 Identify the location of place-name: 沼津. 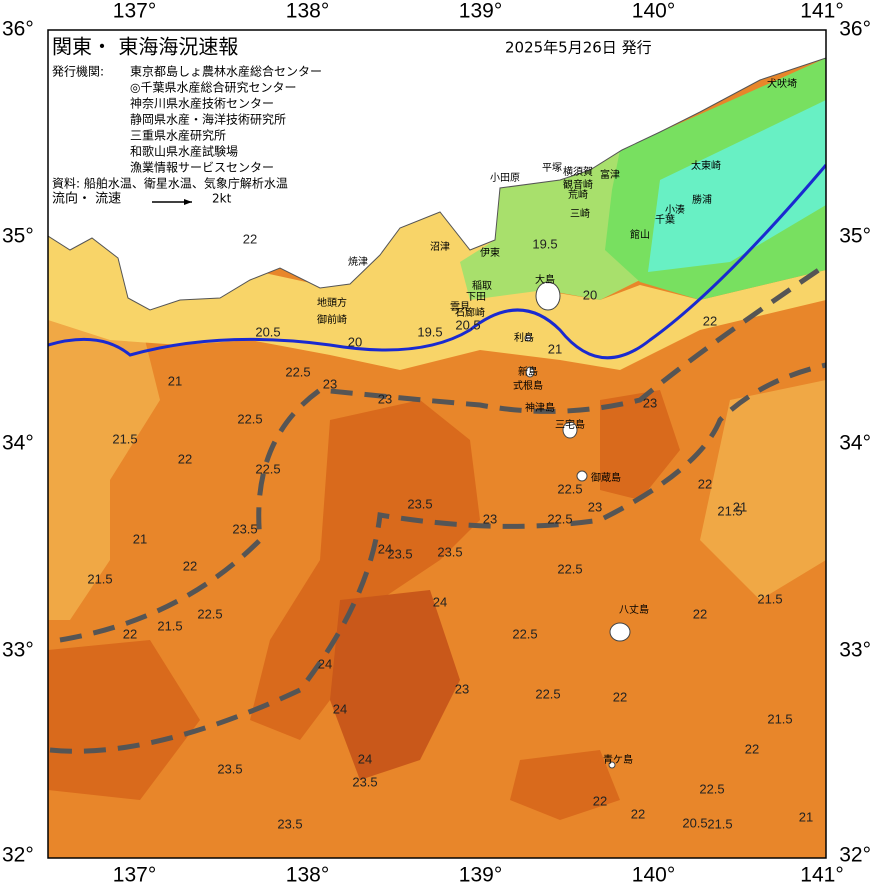
(440, 246).